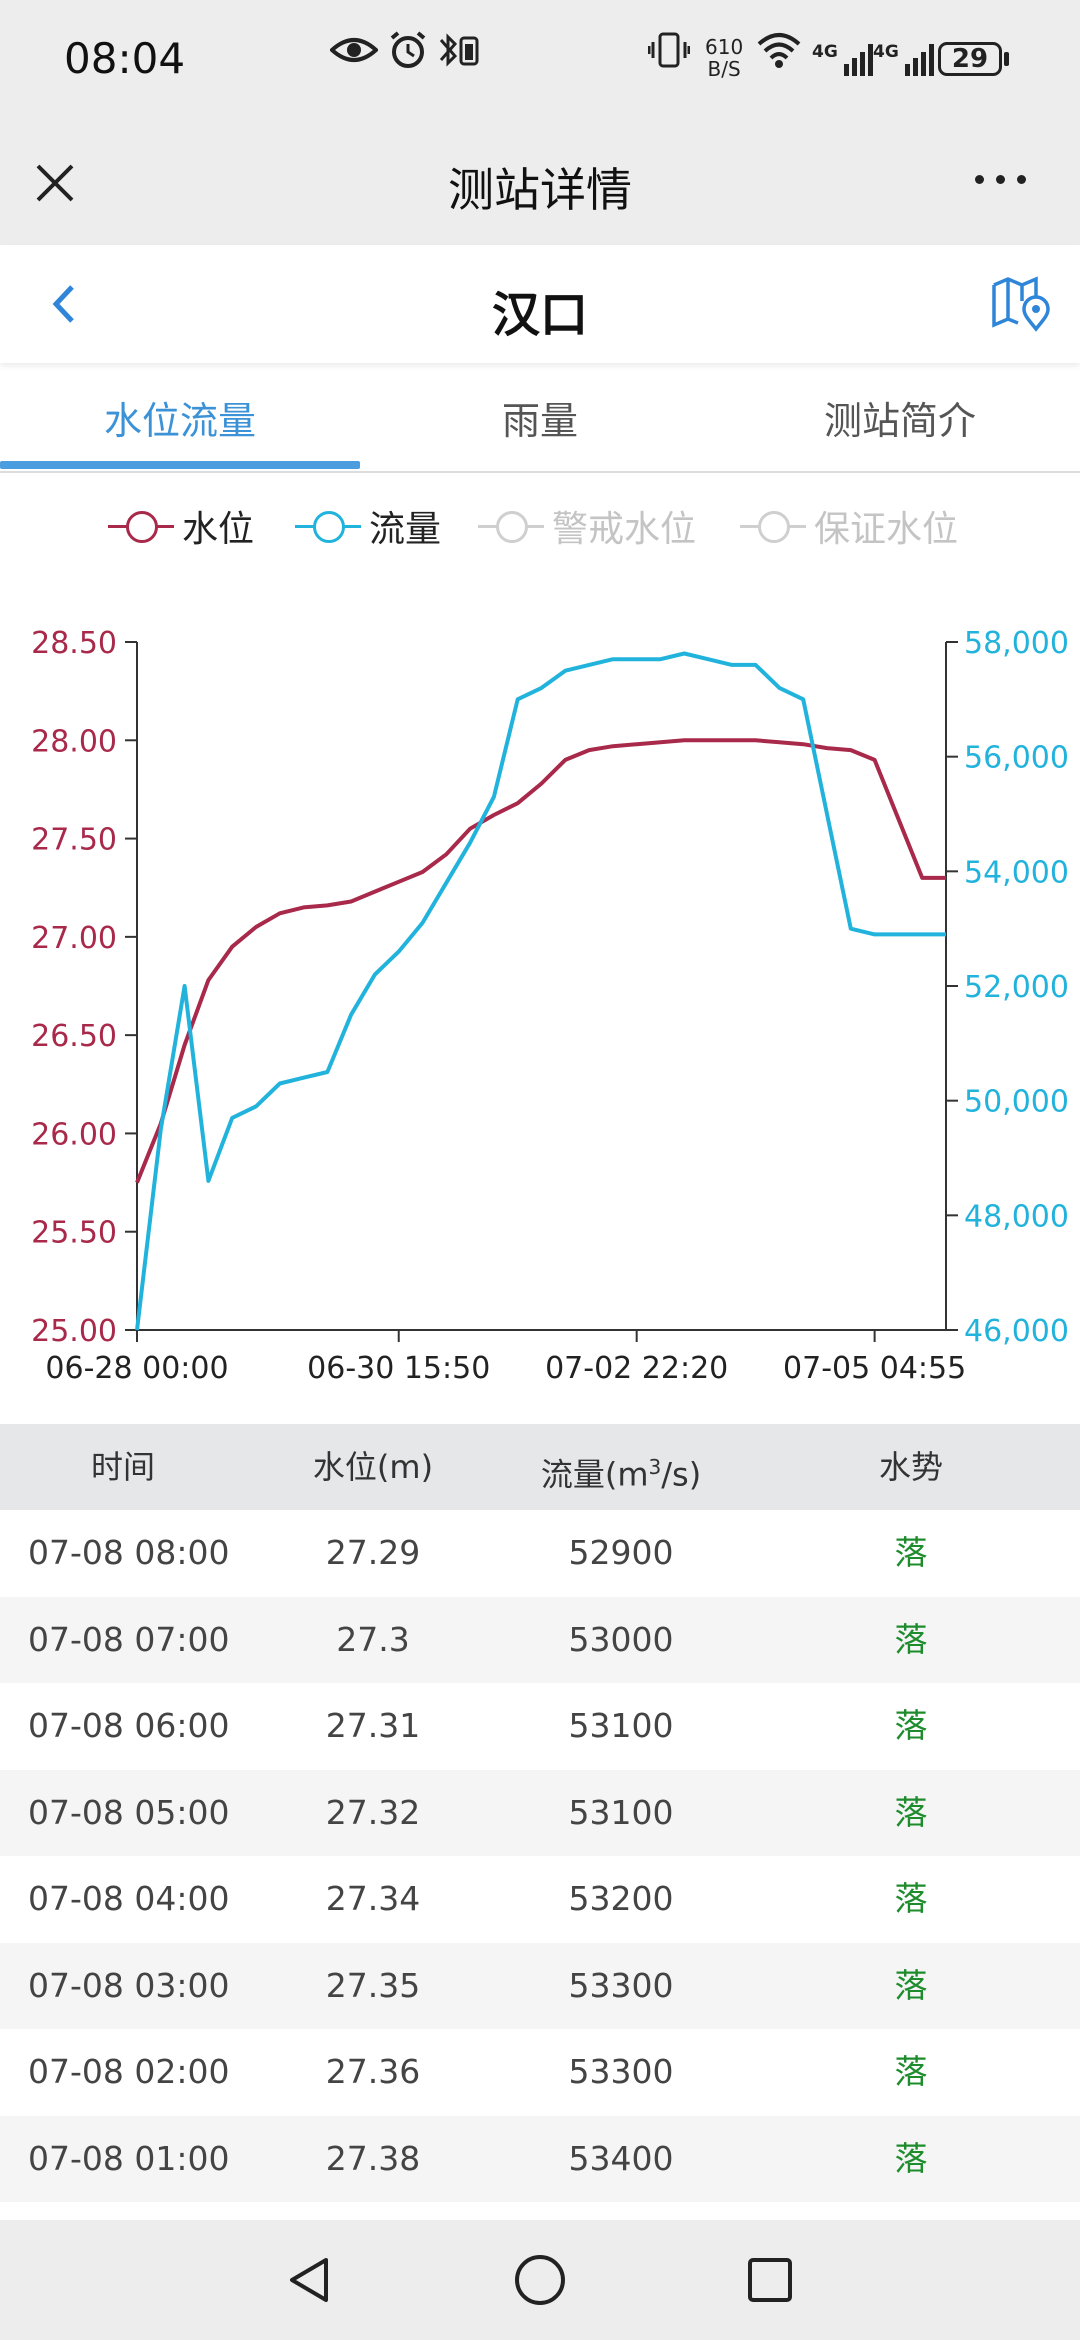 Image resolution: width=1080 pixels, height=2340 pixels. I want to click on y-left-tick-label: 28.00, so click(74, 741).